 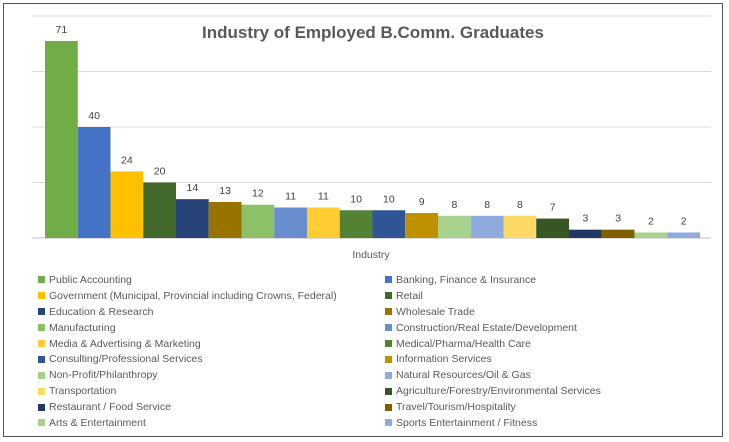 I want to click on legend-item: Media & Advertising & Marketing, so click(x=211, y=344).